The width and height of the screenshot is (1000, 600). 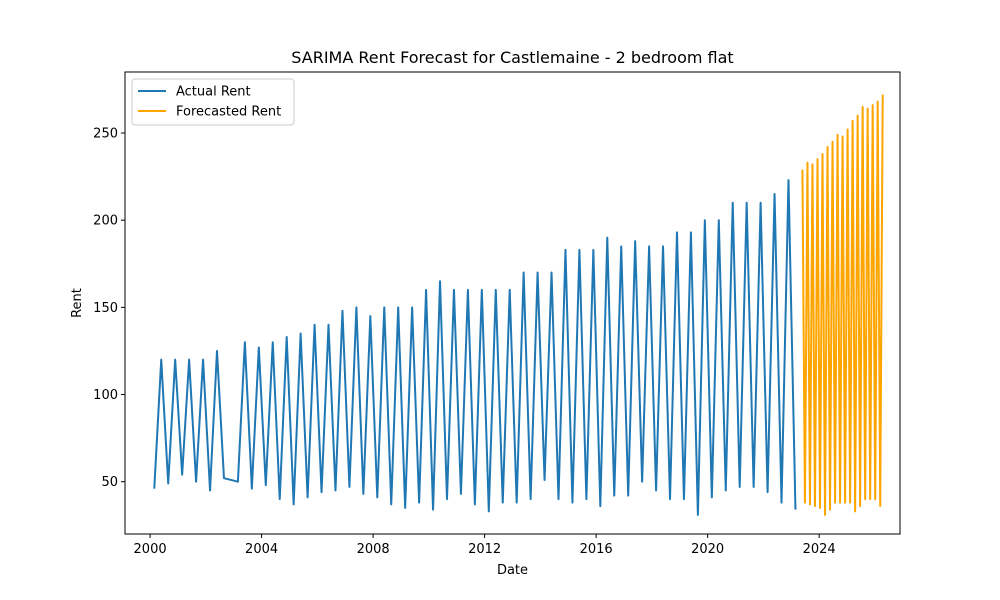 I want to click on x-axis-label: Date, so click(x=512, y=570).